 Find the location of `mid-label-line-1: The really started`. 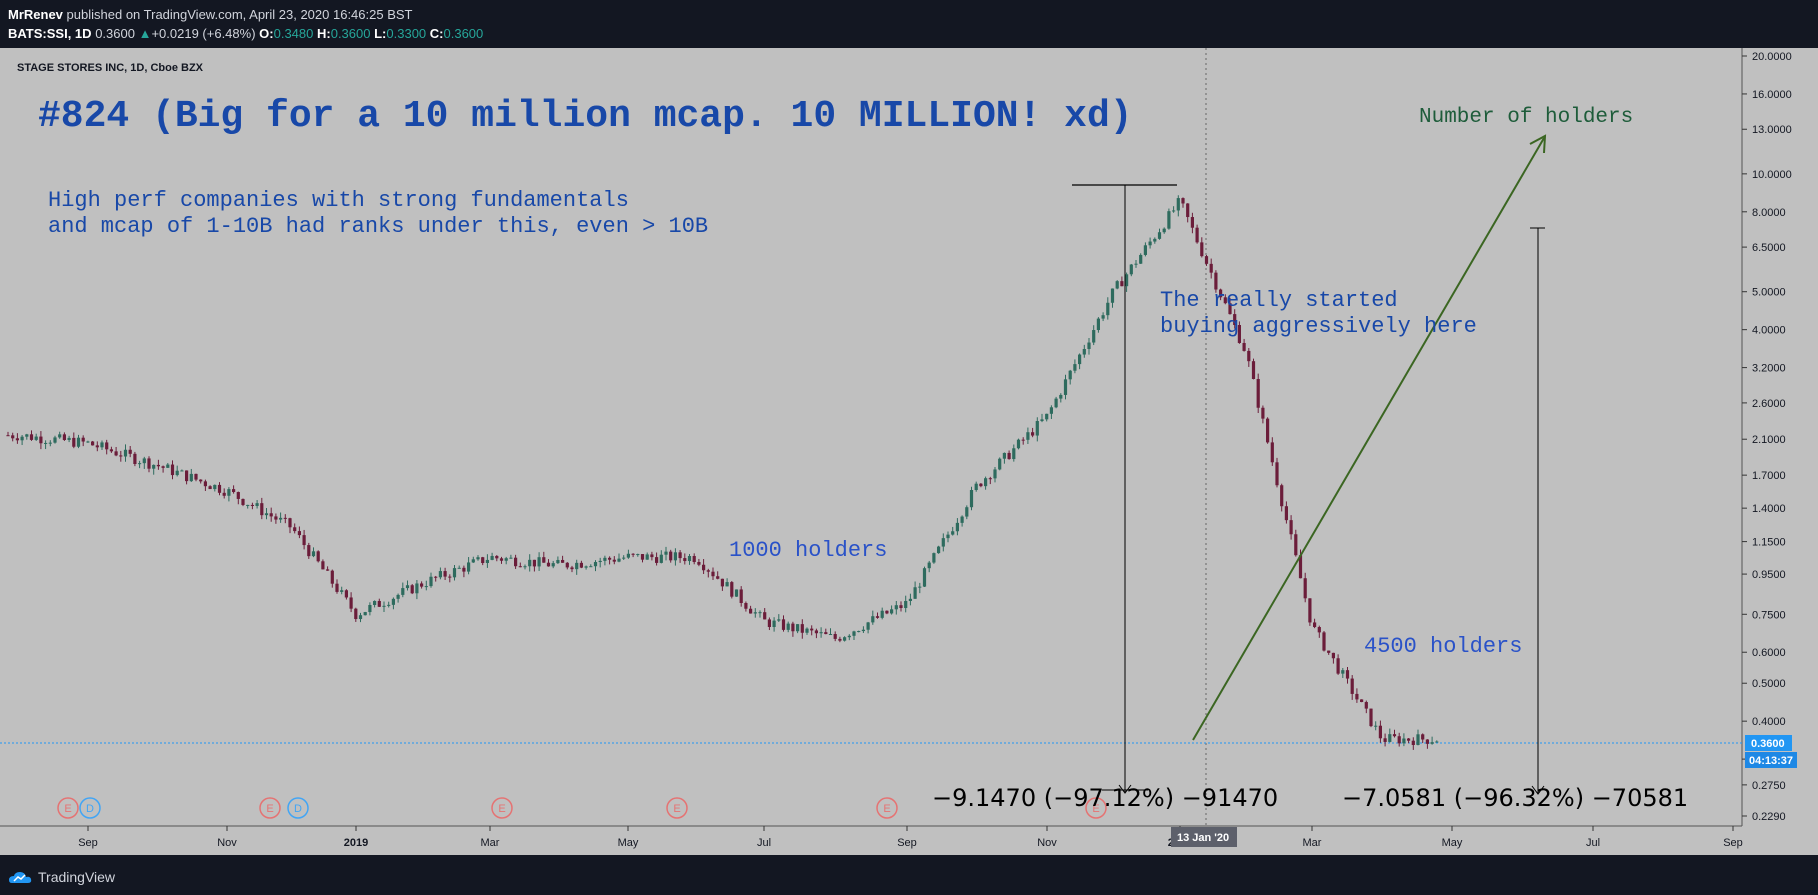

mid-label-line-1: The really started is located at coordinates (1279, 300).